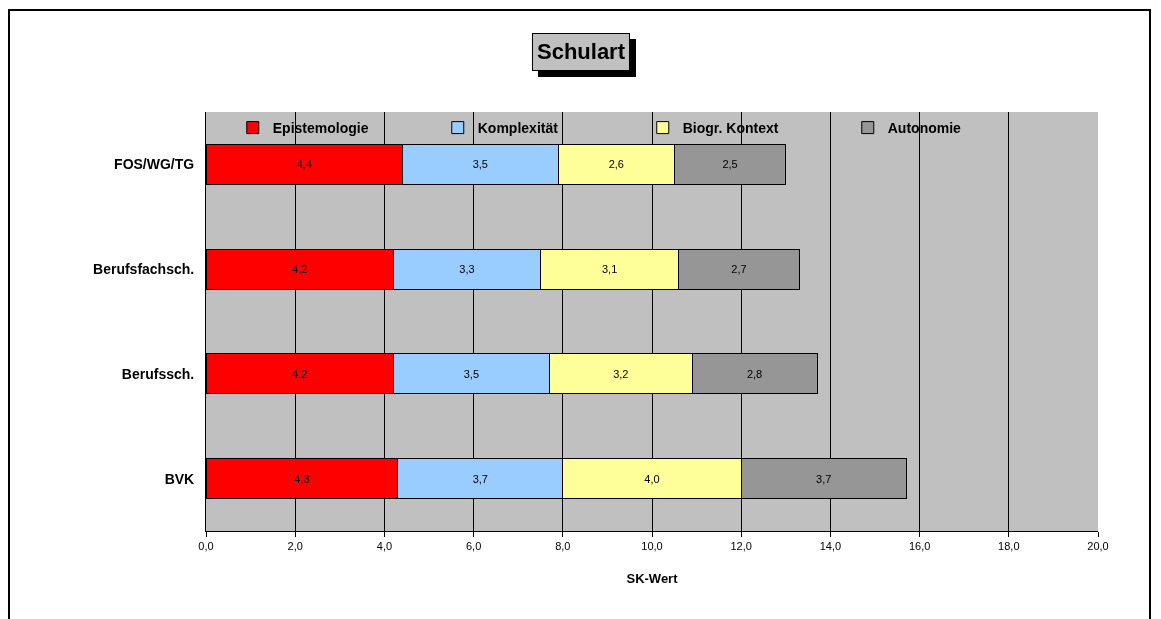 The width and height of the screenshot is (1161, 619). I want to click on x-tick-label: 2,0, so click(295, 546).